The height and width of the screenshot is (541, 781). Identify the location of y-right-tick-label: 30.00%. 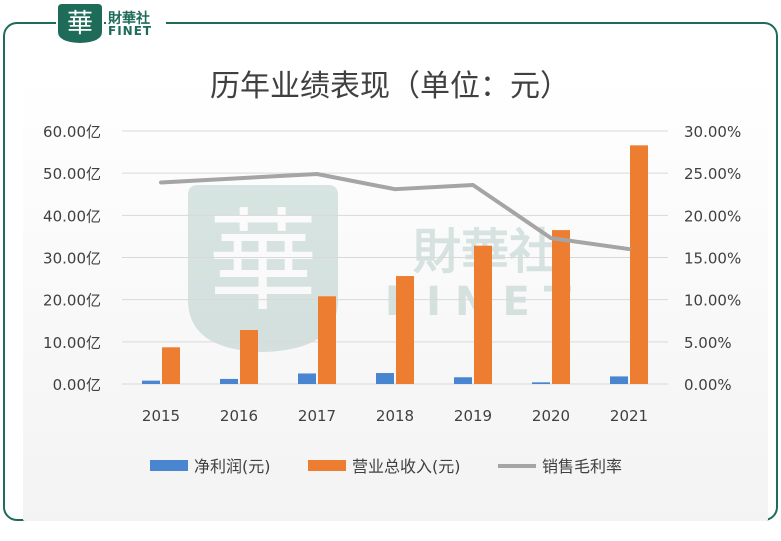
(712, 132).